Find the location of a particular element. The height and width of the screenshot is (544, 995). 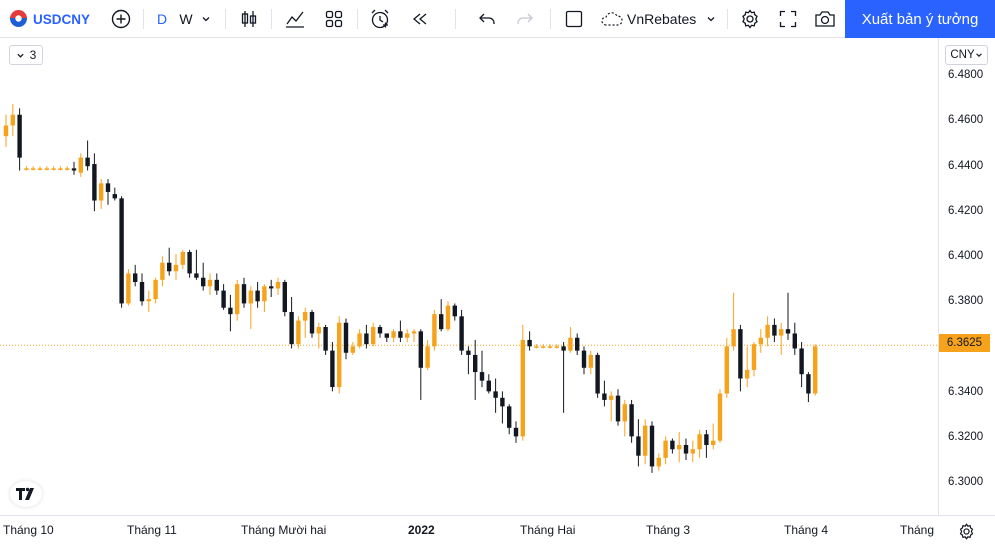

cloud-icon is located at coordinates (612, 19).